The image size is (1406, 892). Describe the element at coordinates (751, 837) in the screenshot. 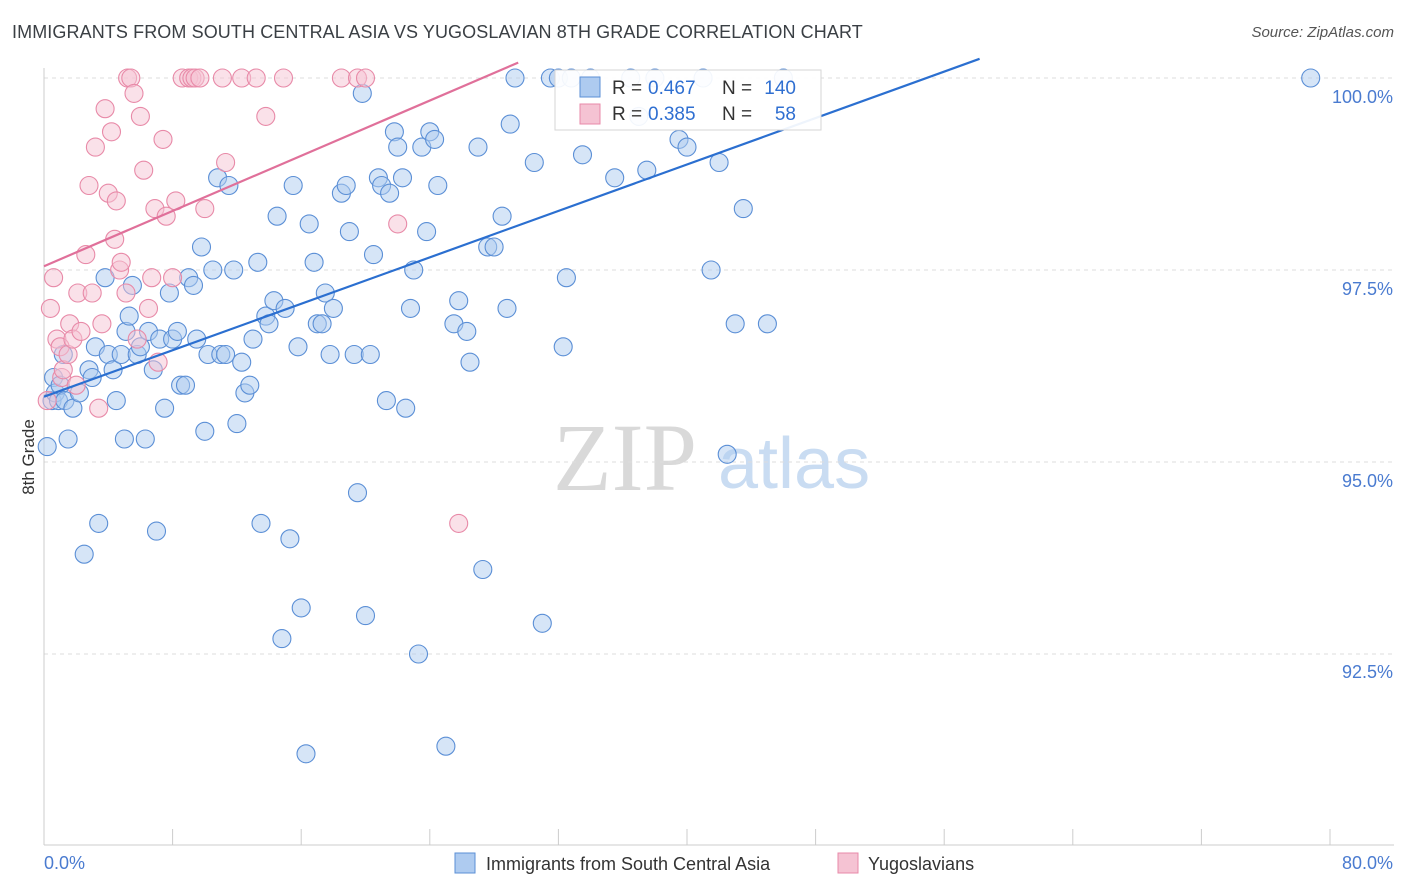

I see `x-axis-ticks` at that location.